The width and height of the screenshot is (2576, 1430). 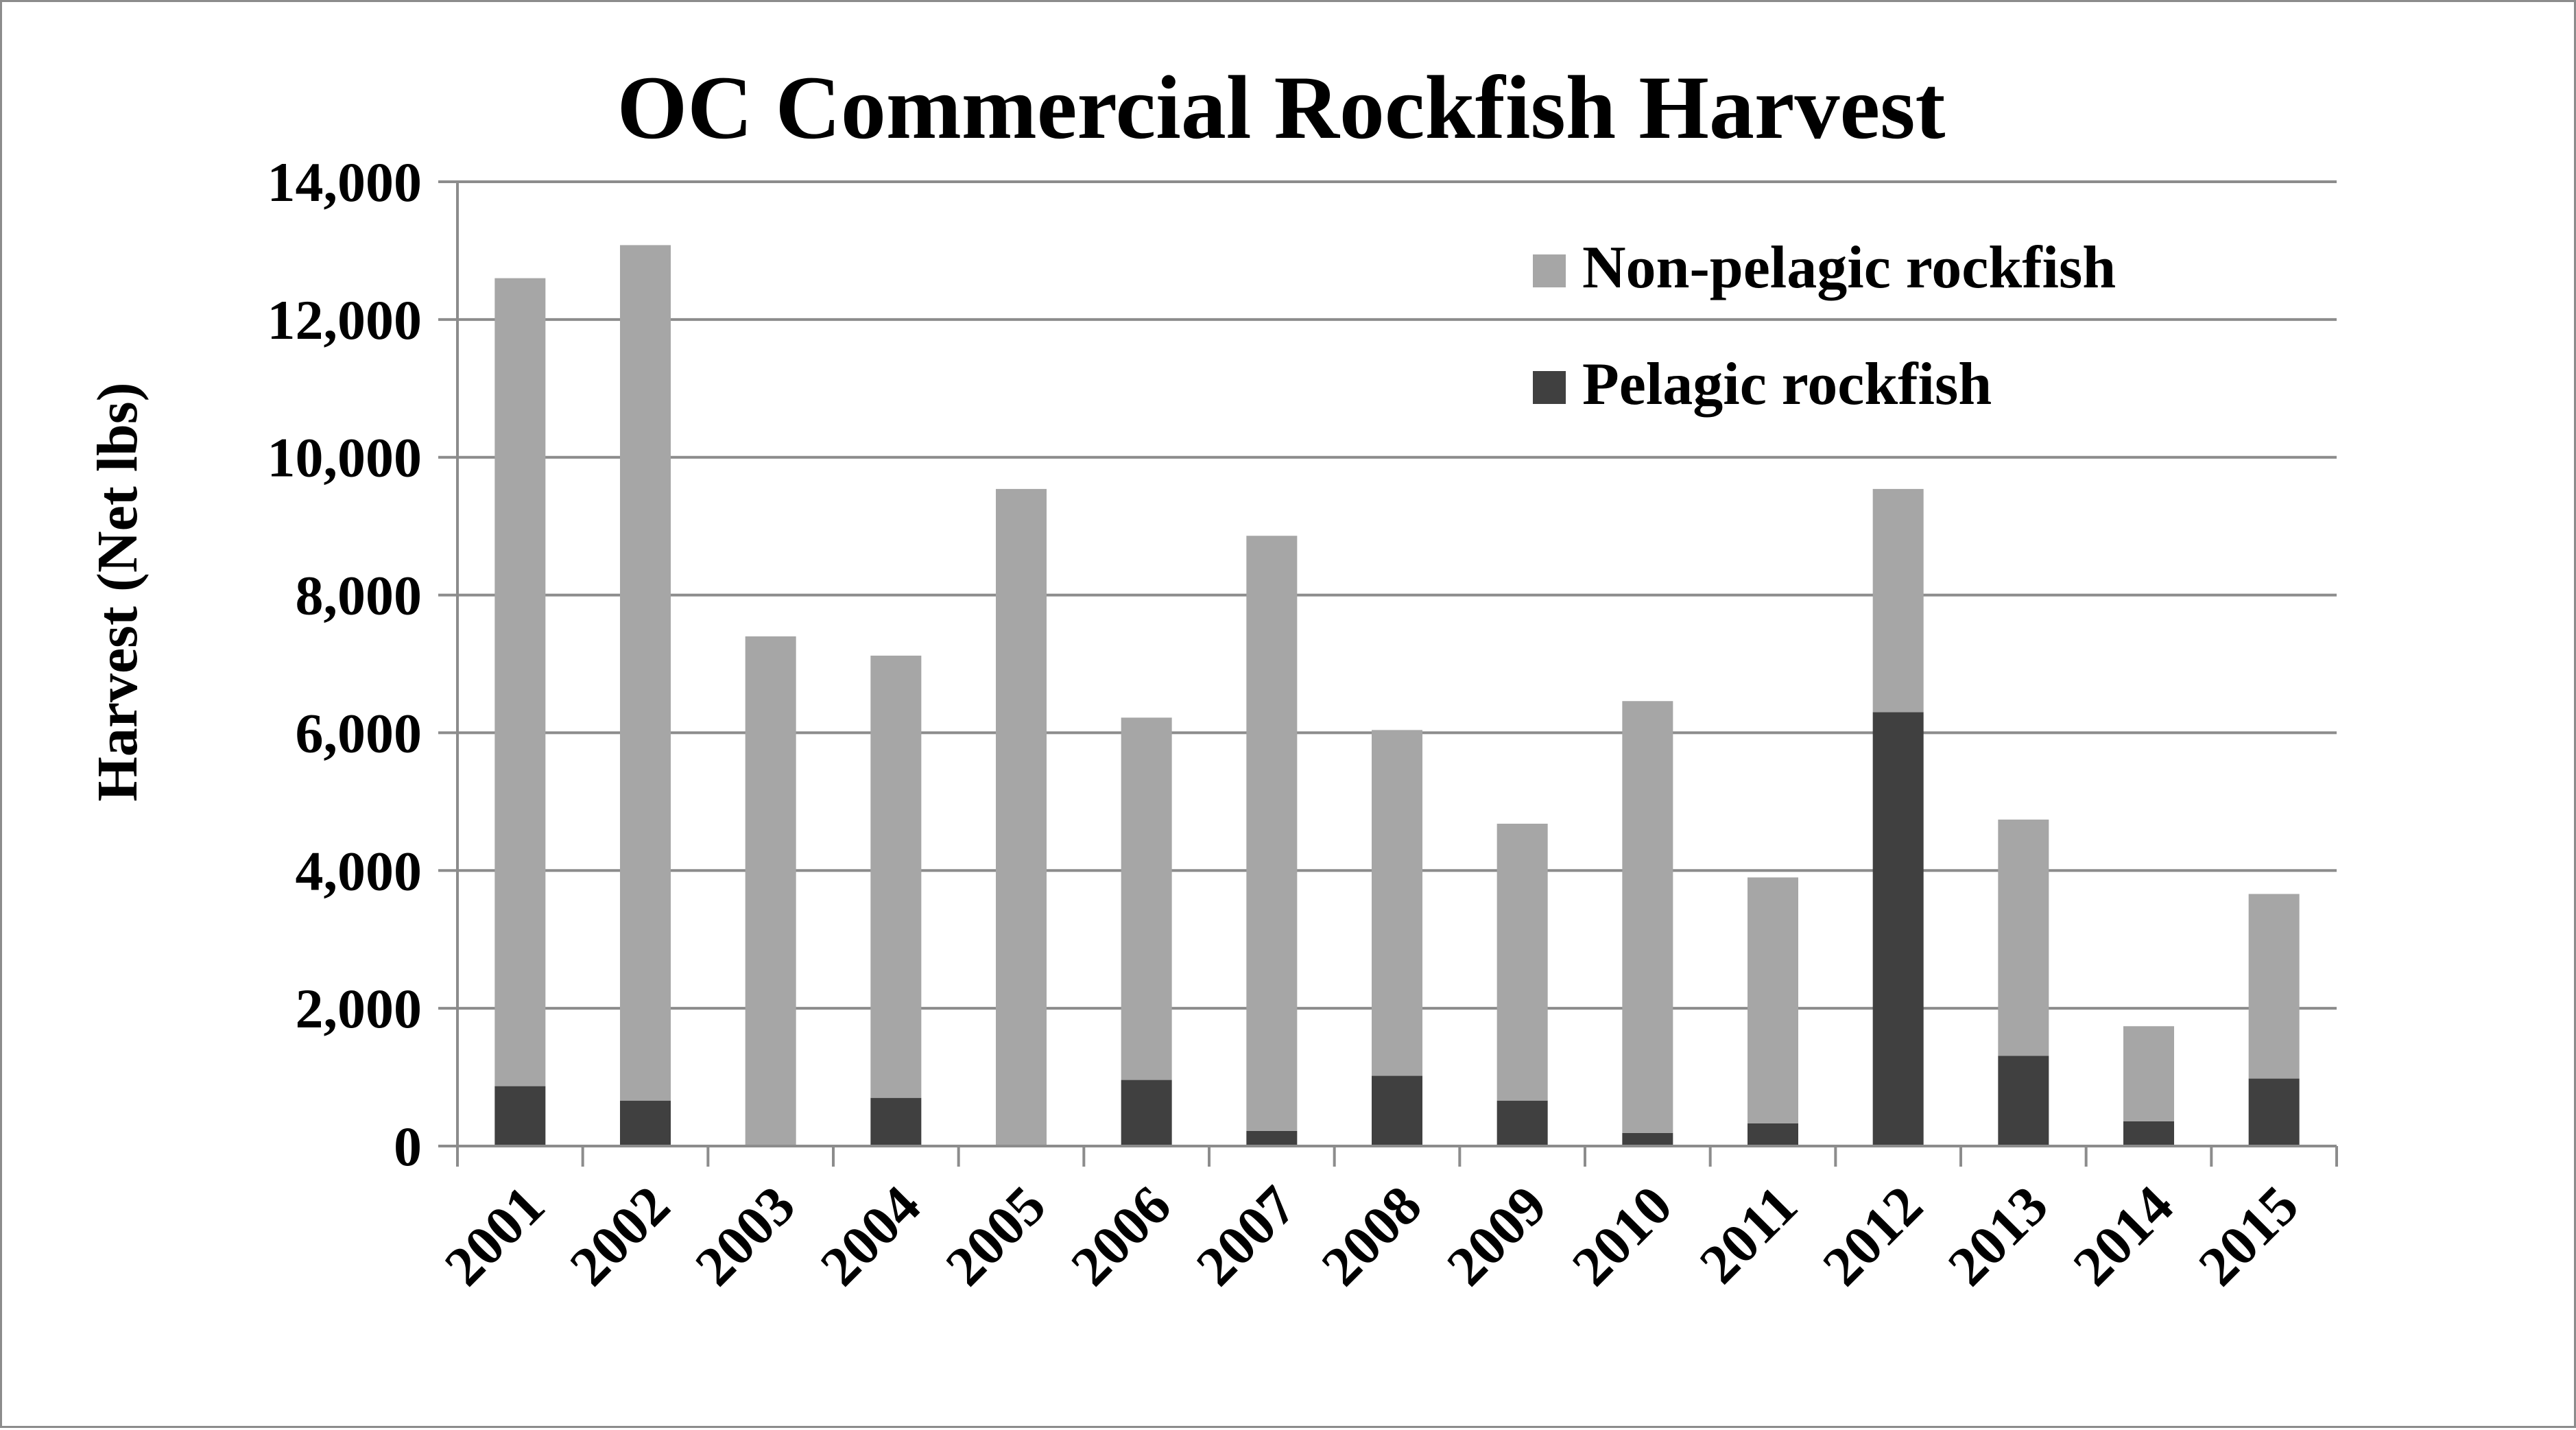 I want to click on bar-non-pelagic-rockfish-2008, so click(x=1397, y=903).